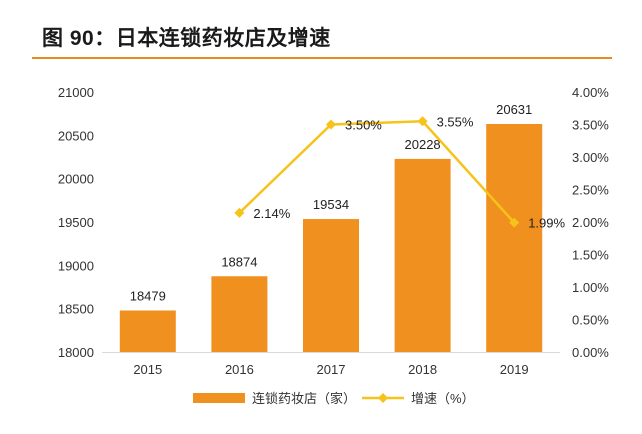  I want to click on y-left-tick-label: 19500, so click(76, 222).